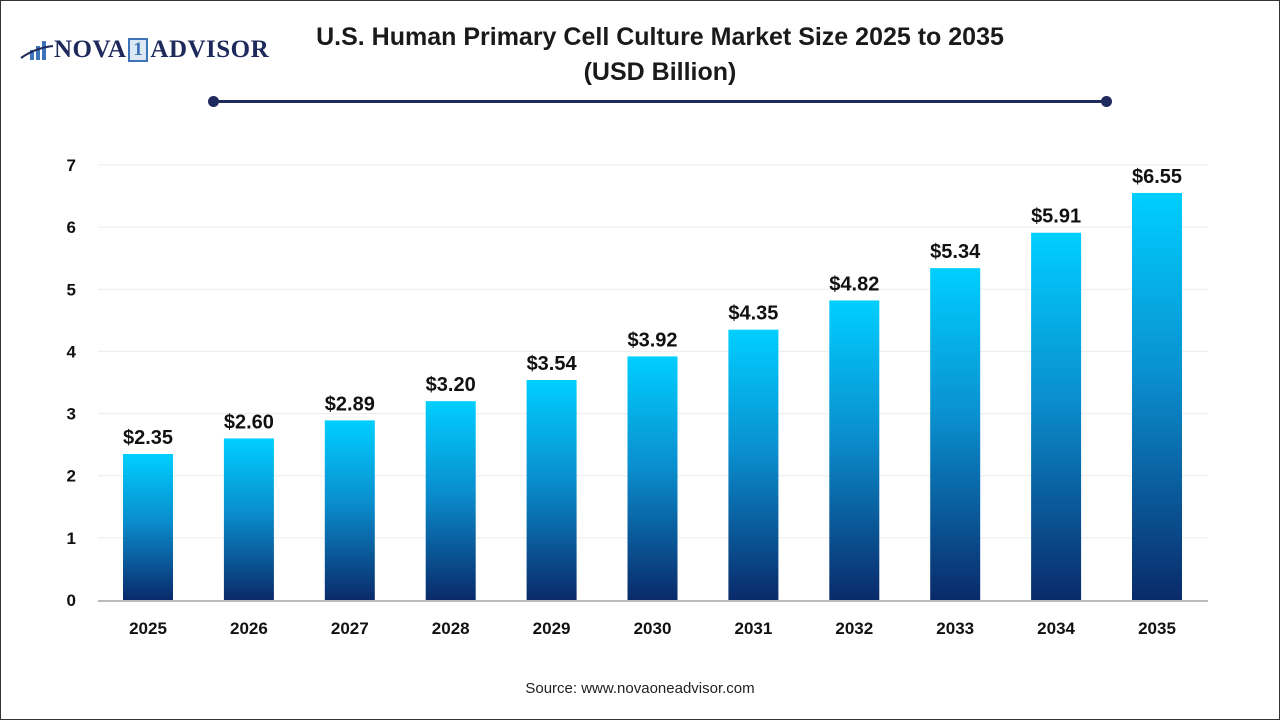  What do you see at coordinates (71, 476) in the screenshot?
I see `y-tick-label: 2` at bounding box center [71, 476].